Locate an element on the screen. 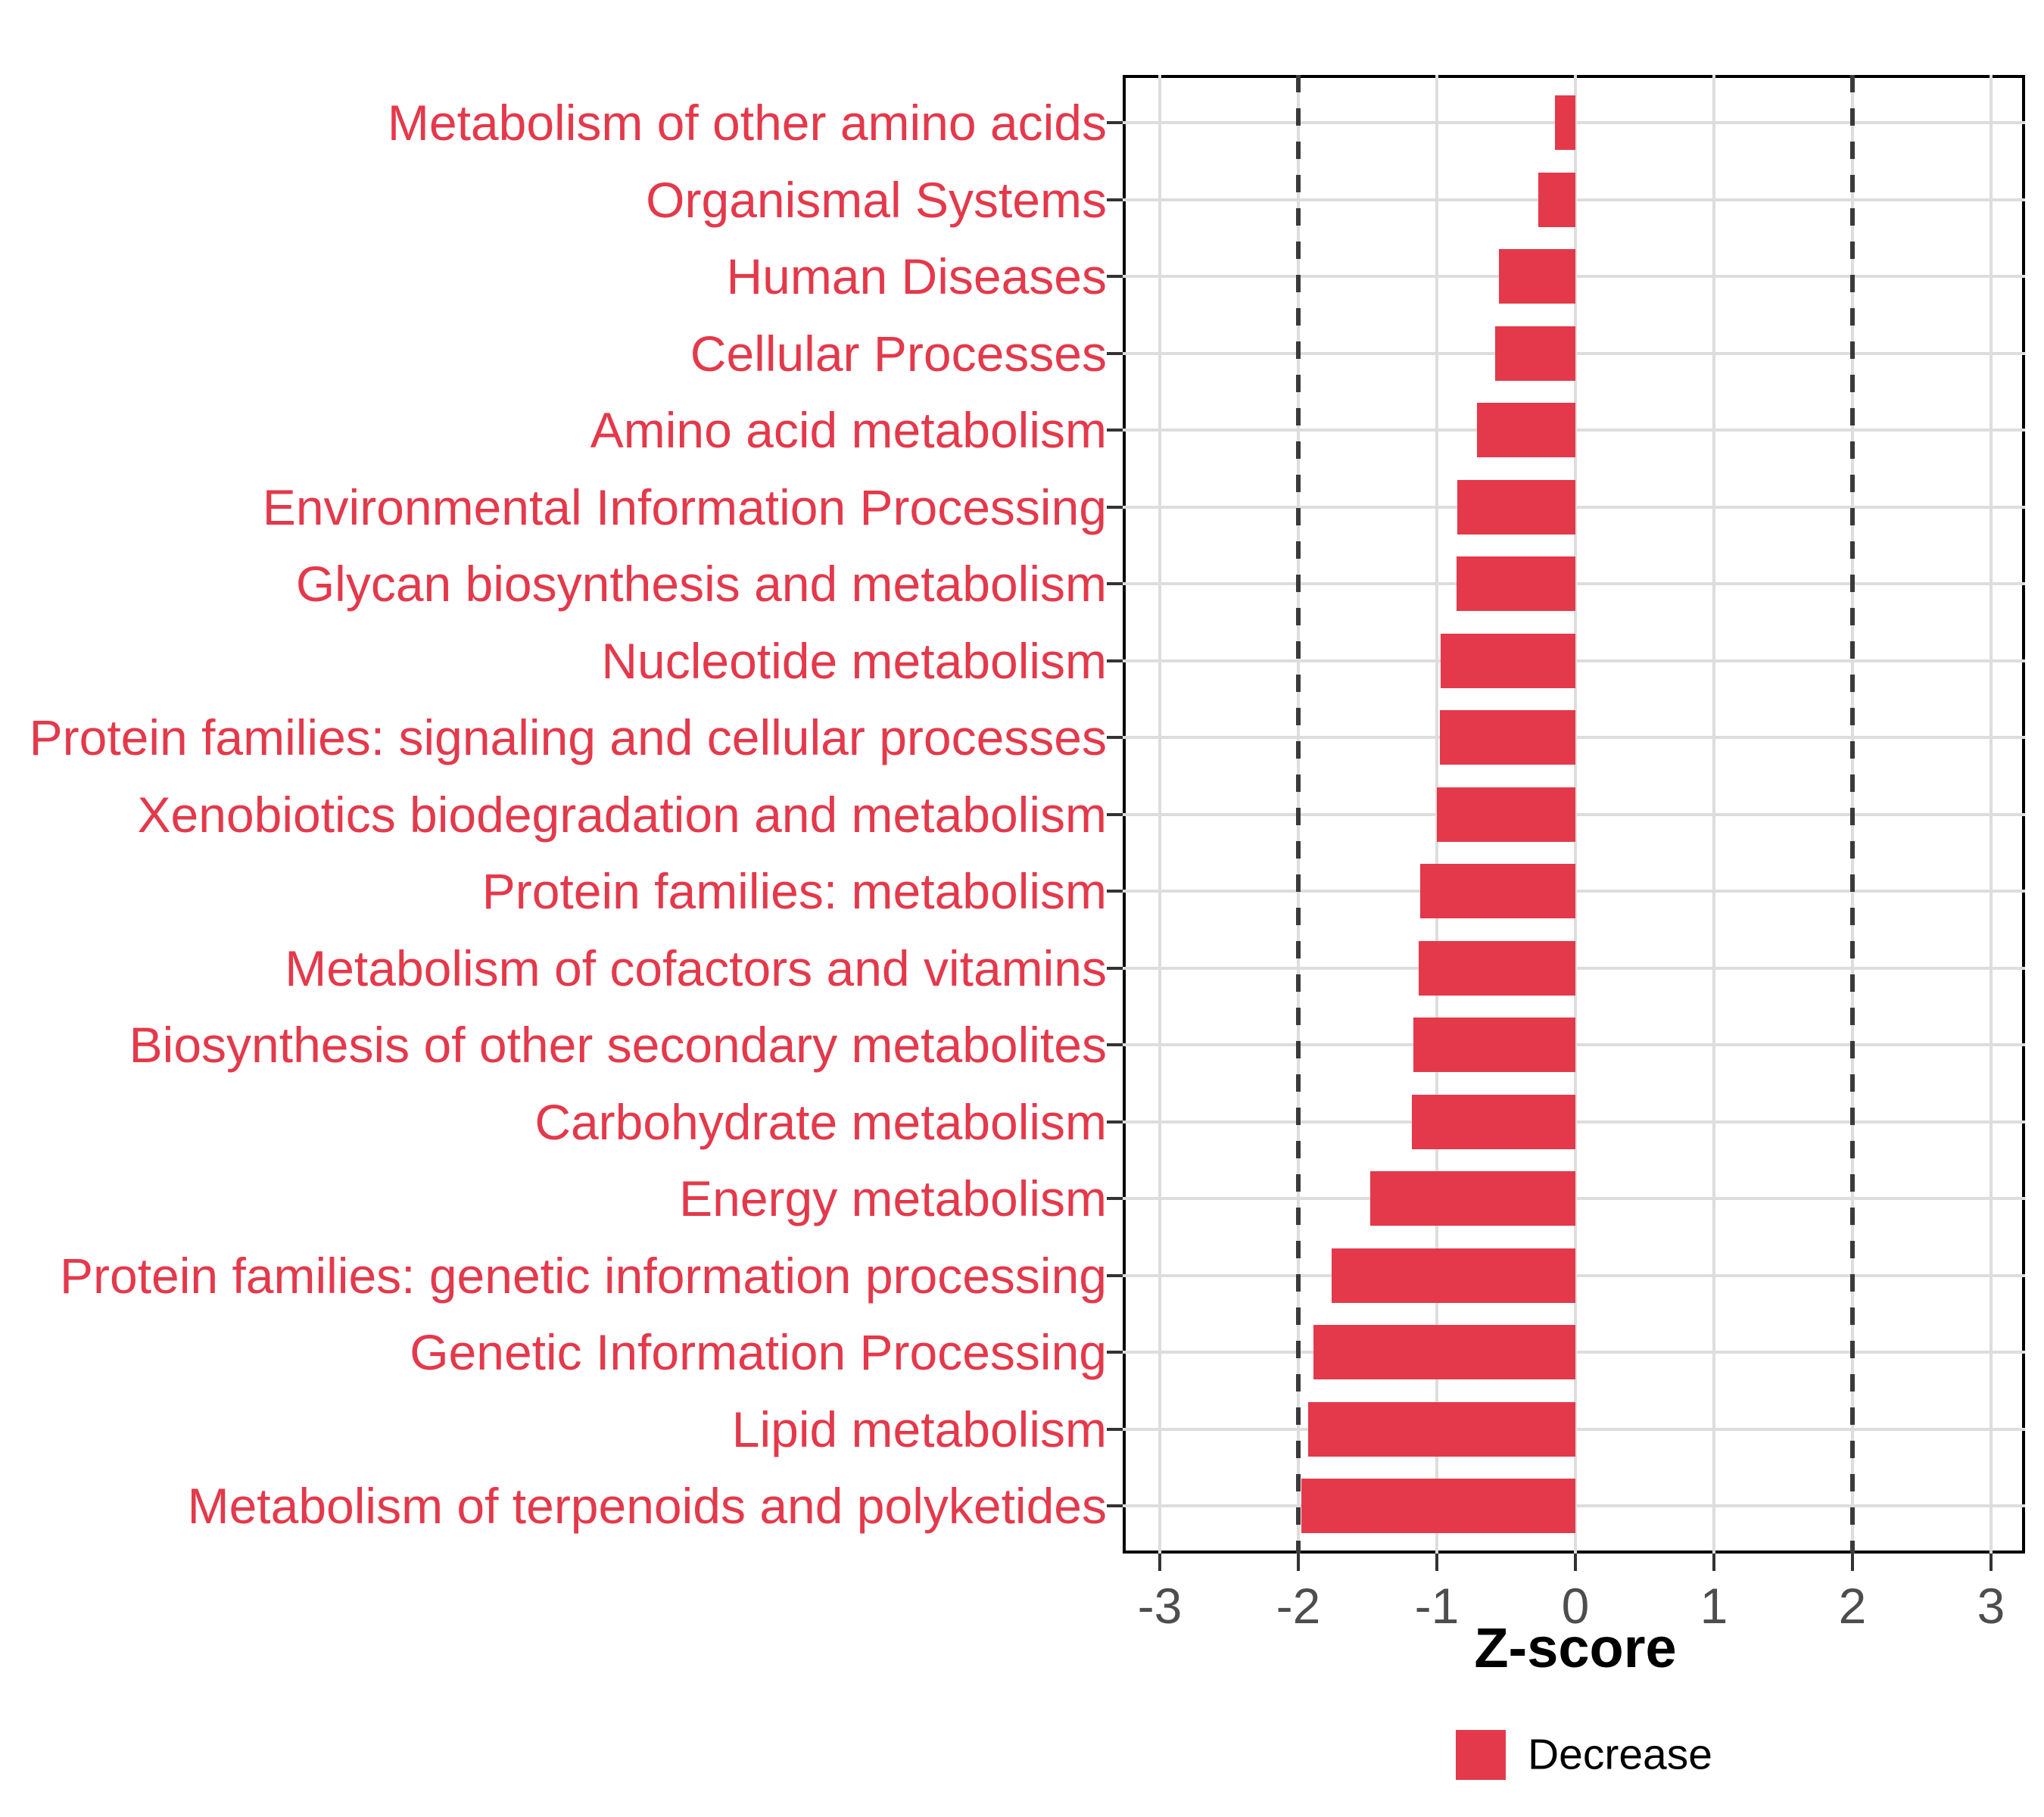 The height and width of the screenshot is (1817, 2044). x-axis-tick-label: -3 is located at coordinates (1159, 1606).